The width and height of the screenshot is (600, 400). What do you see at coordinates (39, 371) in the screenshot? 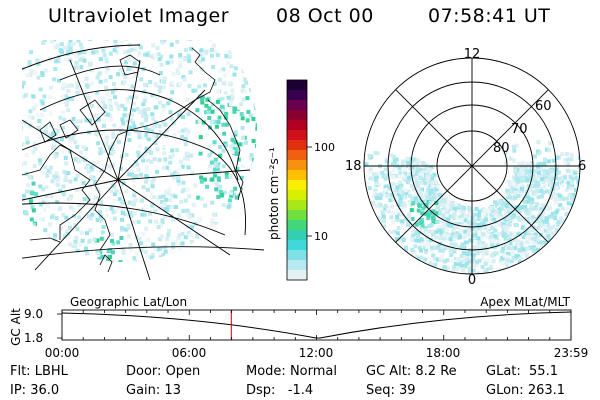
I see `info-flt: Flt: LBHL` at bounding box center [39, 371].